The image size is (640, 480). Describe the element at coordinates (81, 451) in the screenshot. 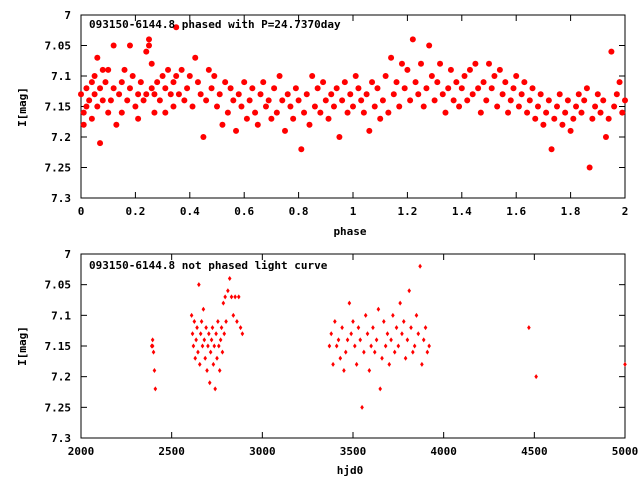

I see `unphased-x-tick-label: 2000` at that location.